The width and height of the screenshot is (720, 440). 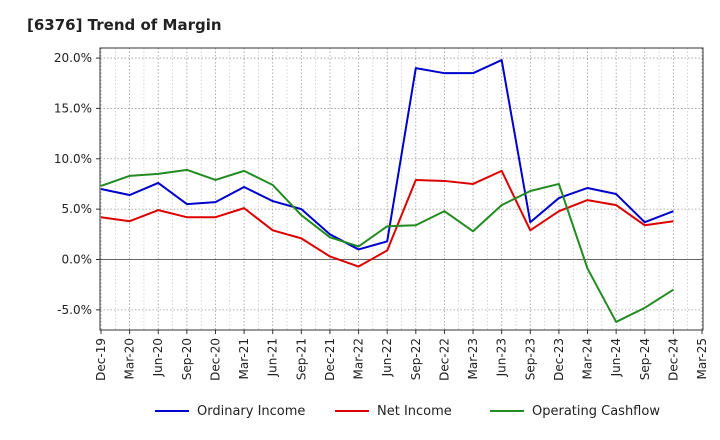 I want to click on x-tick-label: Jun-21, so click(x=273, y=357).